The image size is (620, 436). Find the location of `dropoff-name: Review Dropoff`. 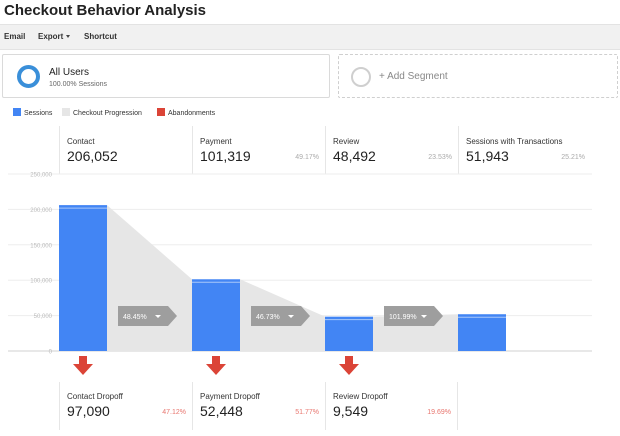

dropoff-name: Review Dropoff is located at coordinates (360, 396).